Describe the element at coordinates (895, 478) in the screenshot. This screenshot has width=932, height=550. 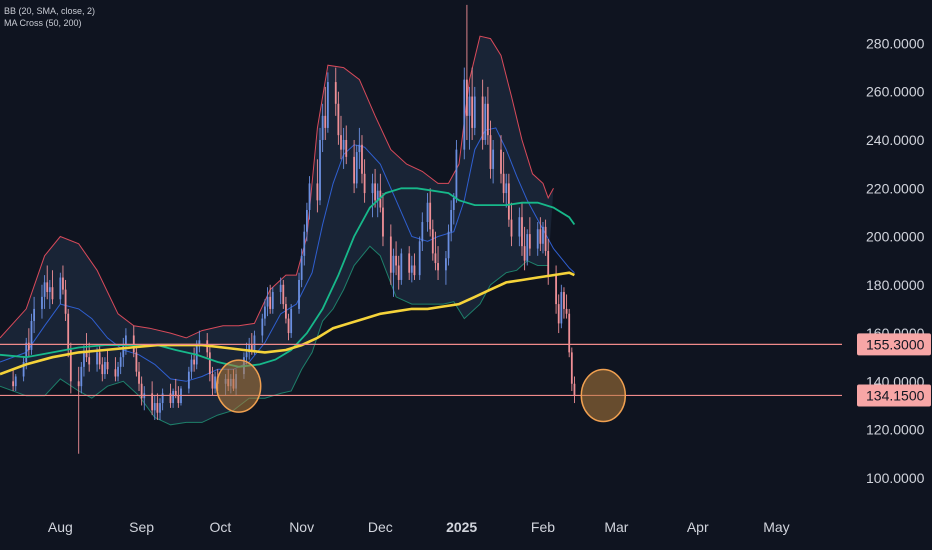
I see `y-tick-label: 100.0000` at that location.